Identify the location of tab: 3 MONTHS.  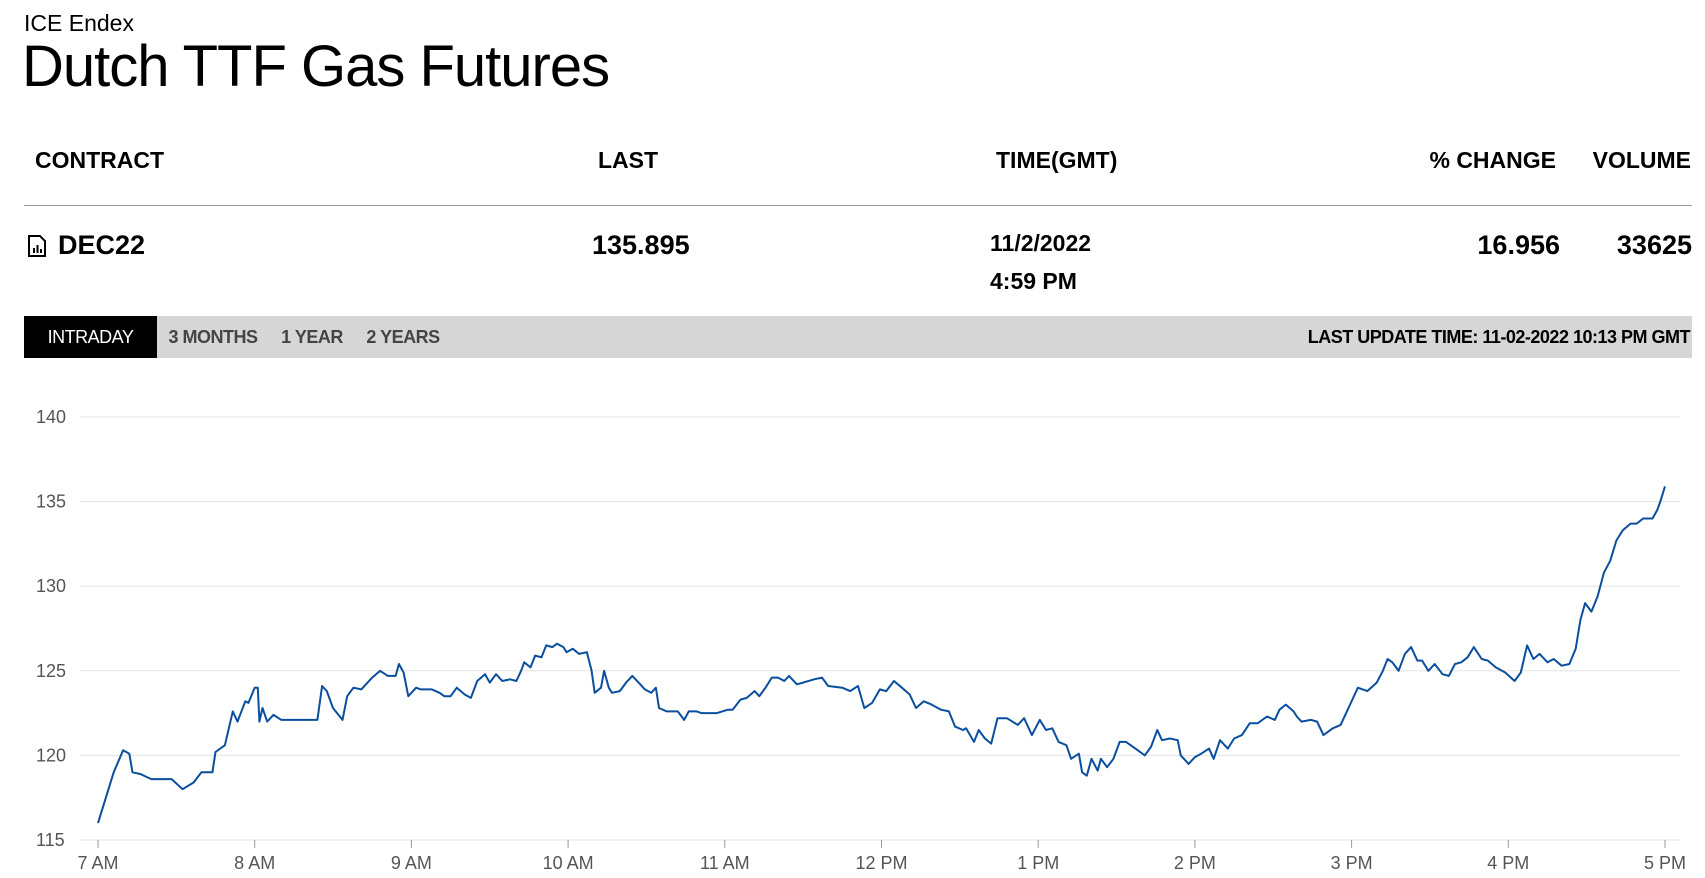
(213, 337).